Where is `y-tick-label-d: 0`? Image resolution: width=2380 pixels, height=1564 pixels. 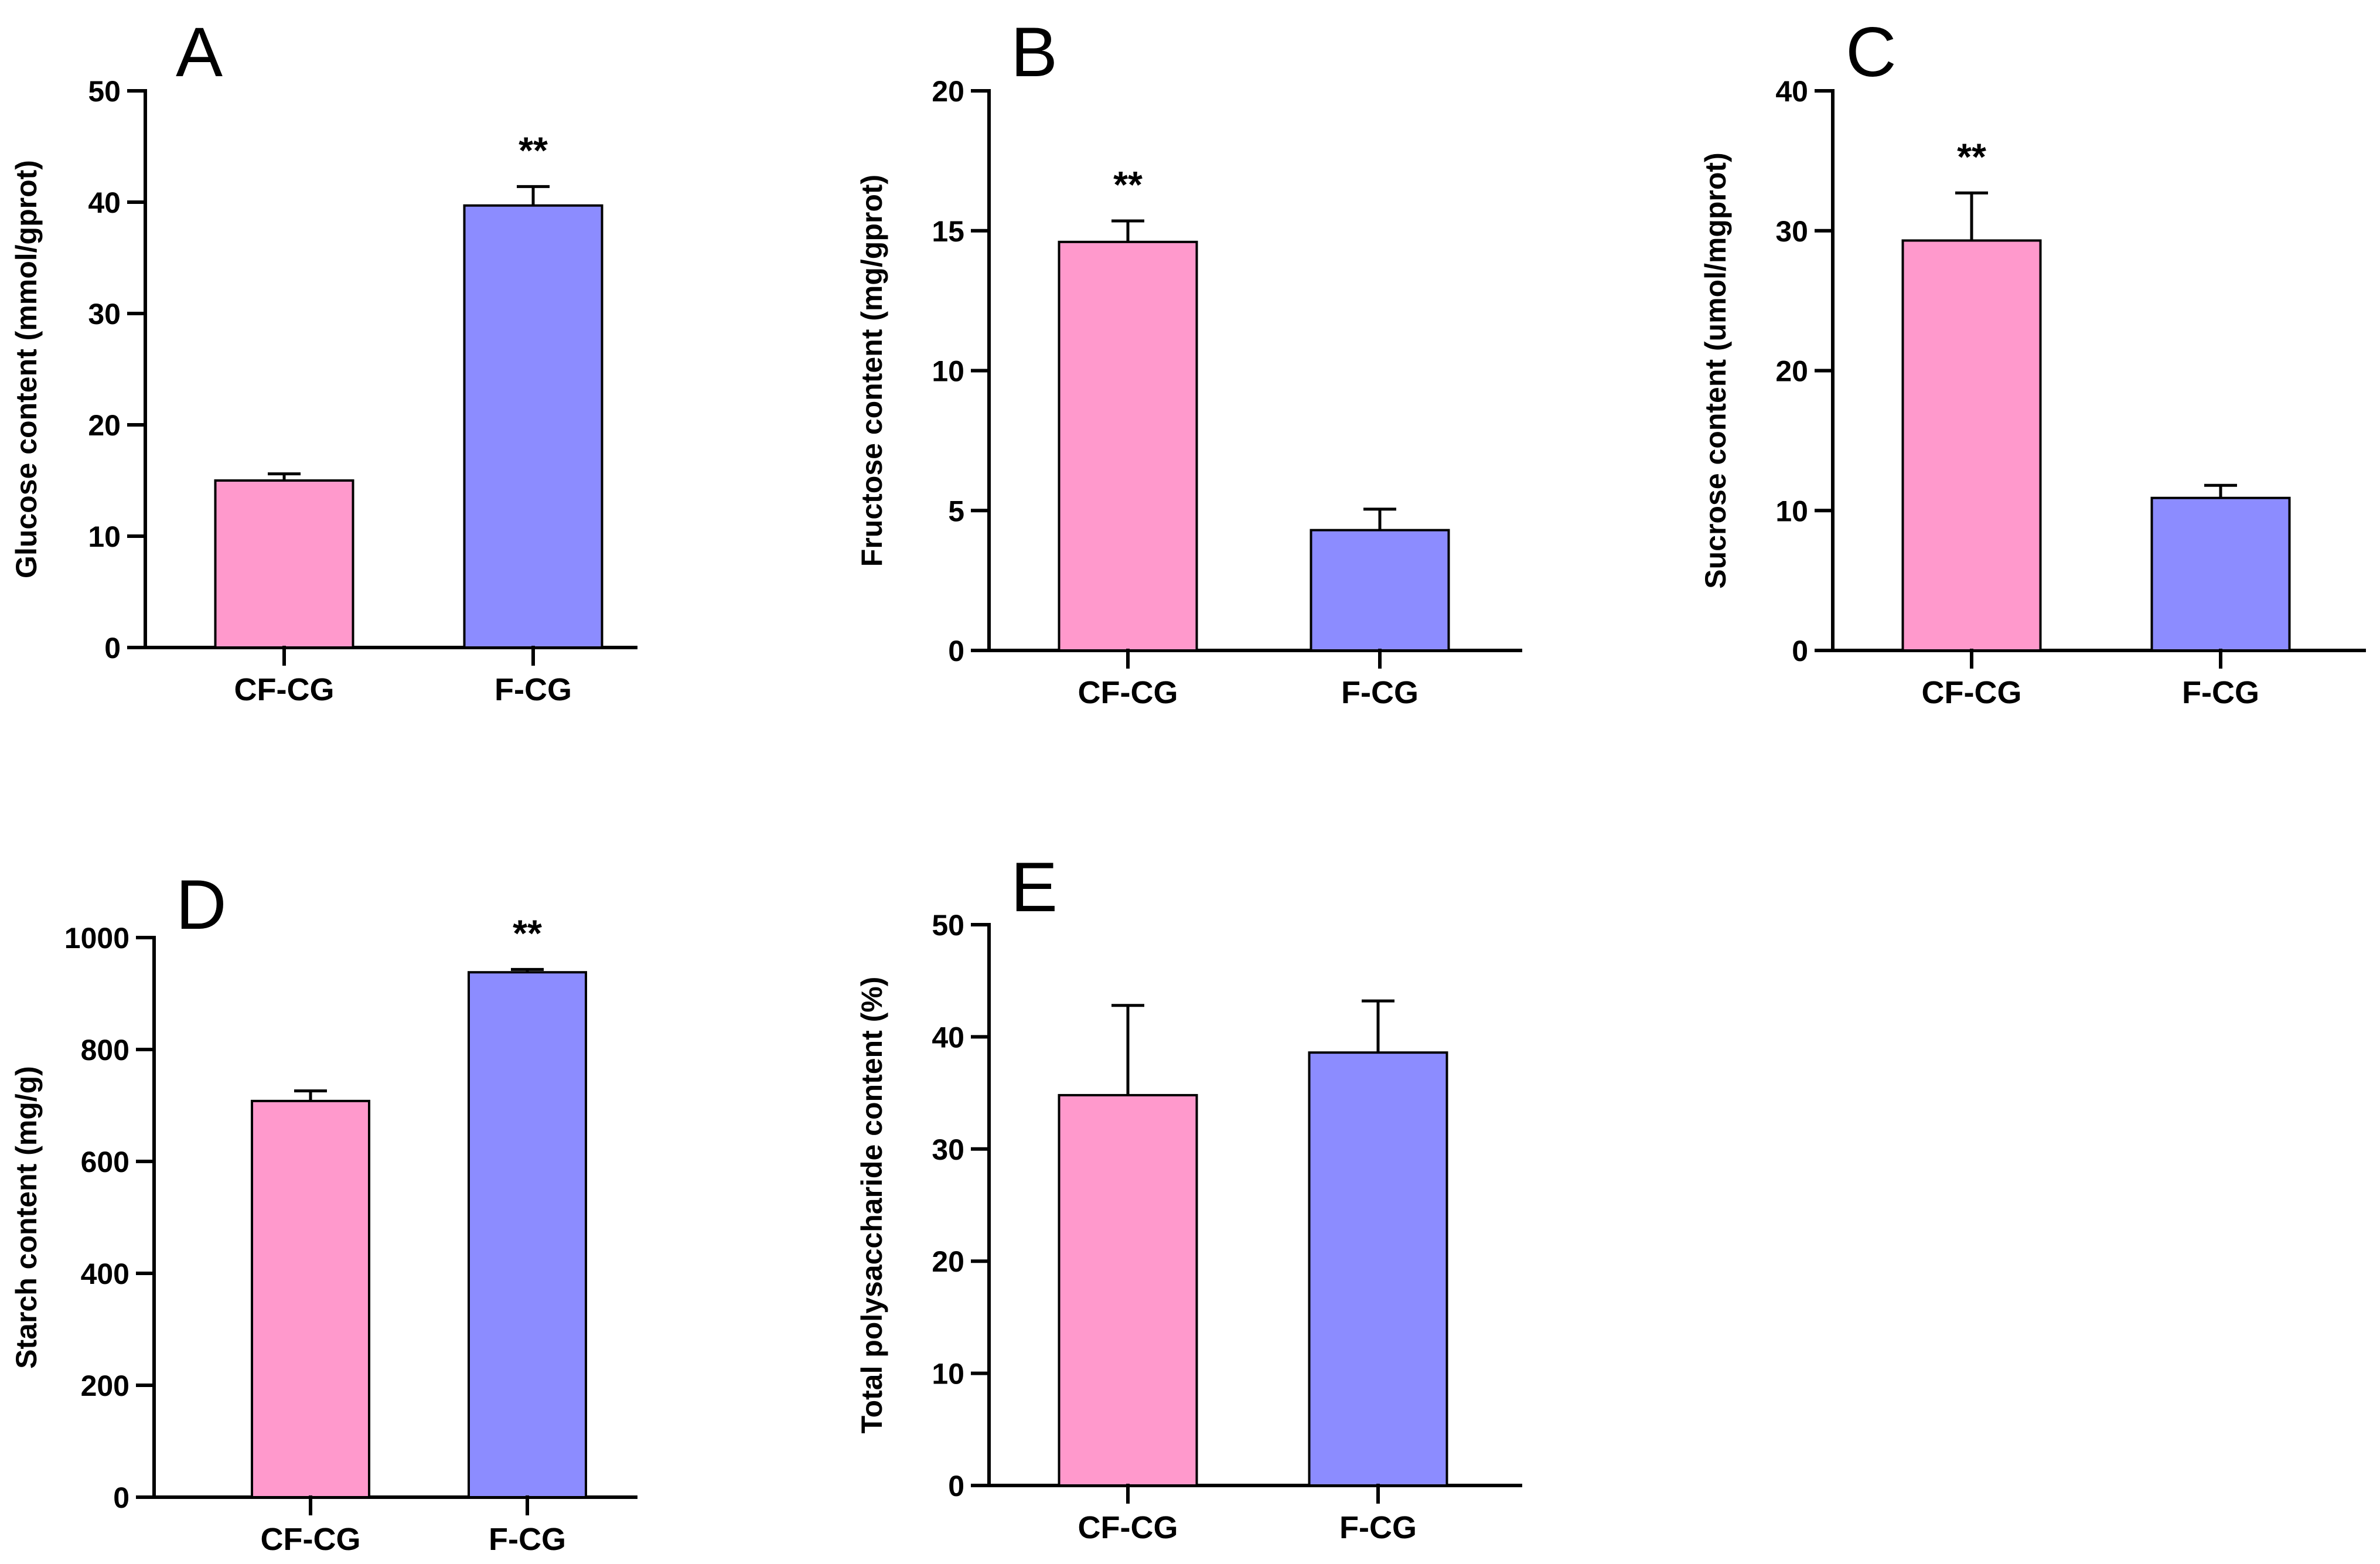 y-tick-label-d: 0 is located at coordinates (121, 1497).